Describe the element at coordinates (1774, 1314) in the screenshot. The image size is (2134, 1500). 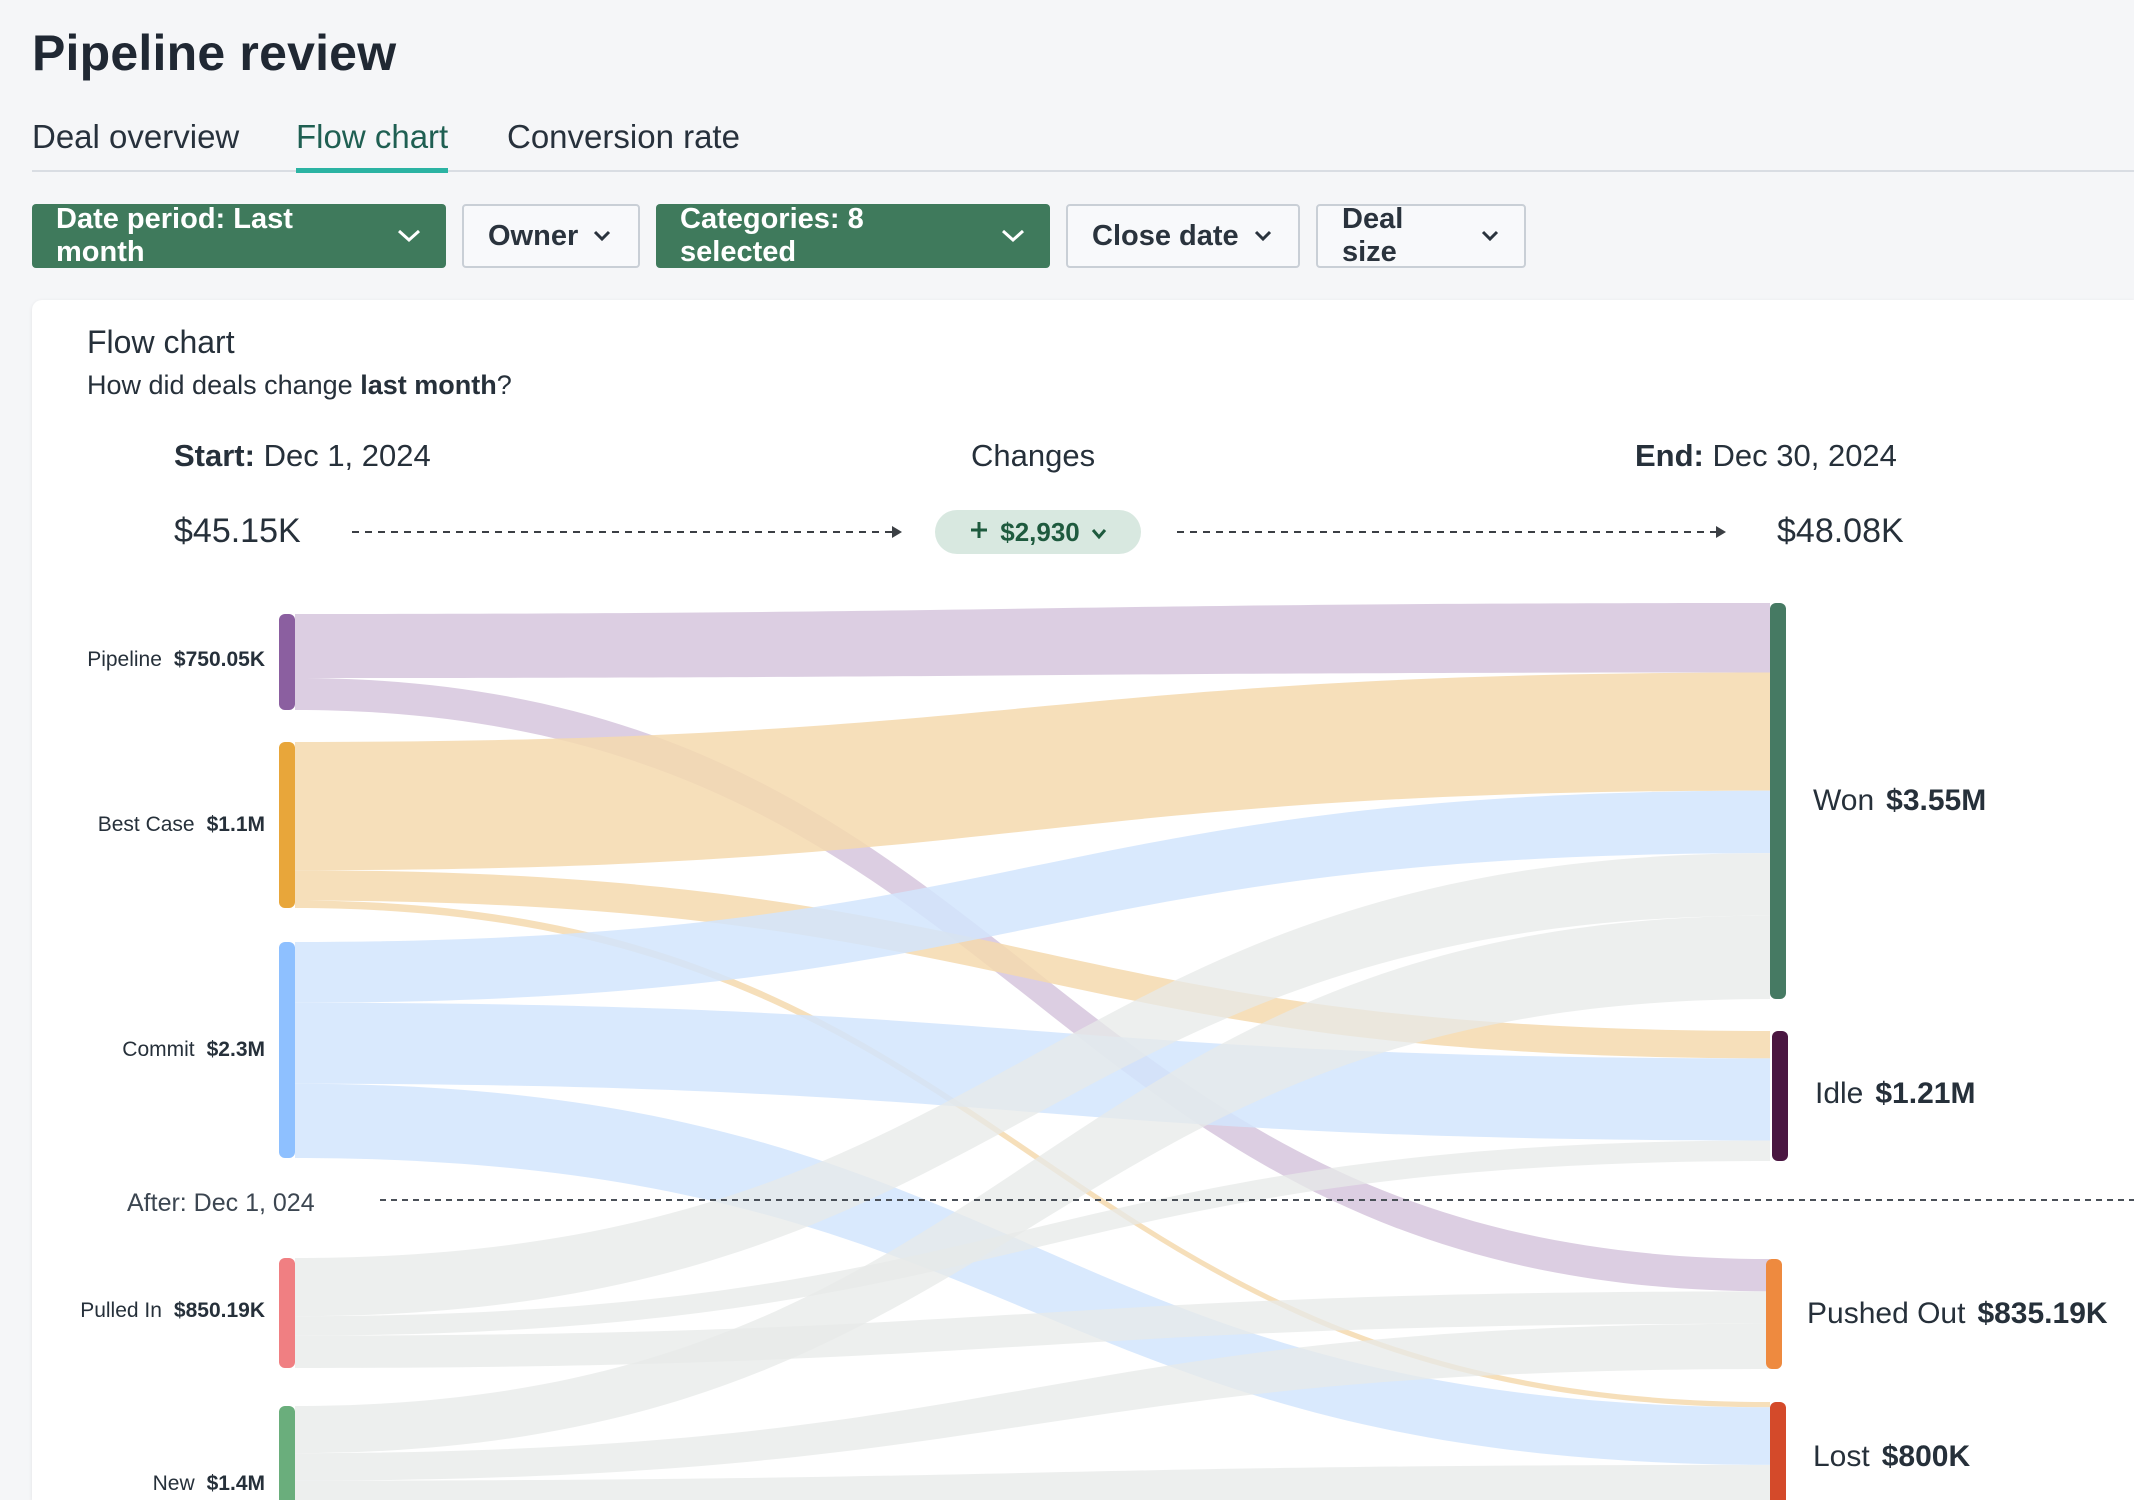
I see `node-bar-pushed-out` at that location.